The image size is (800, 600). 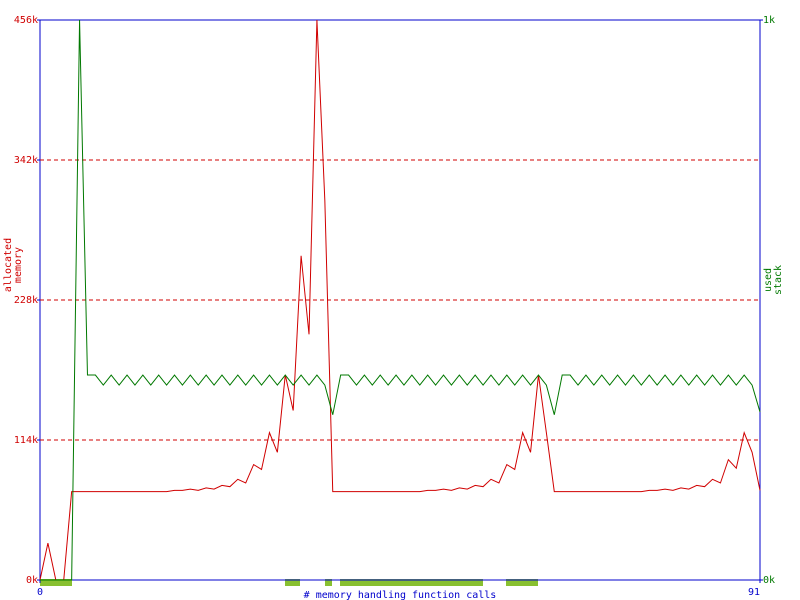 I want to click on y-axis-label: memory, so click(x=18, y=265).